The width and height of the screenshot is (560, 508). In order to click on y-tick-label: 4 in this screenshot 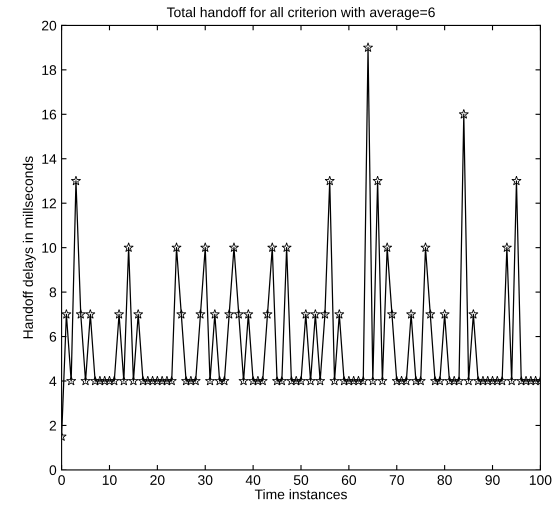, I will do `click(52, 381)`.